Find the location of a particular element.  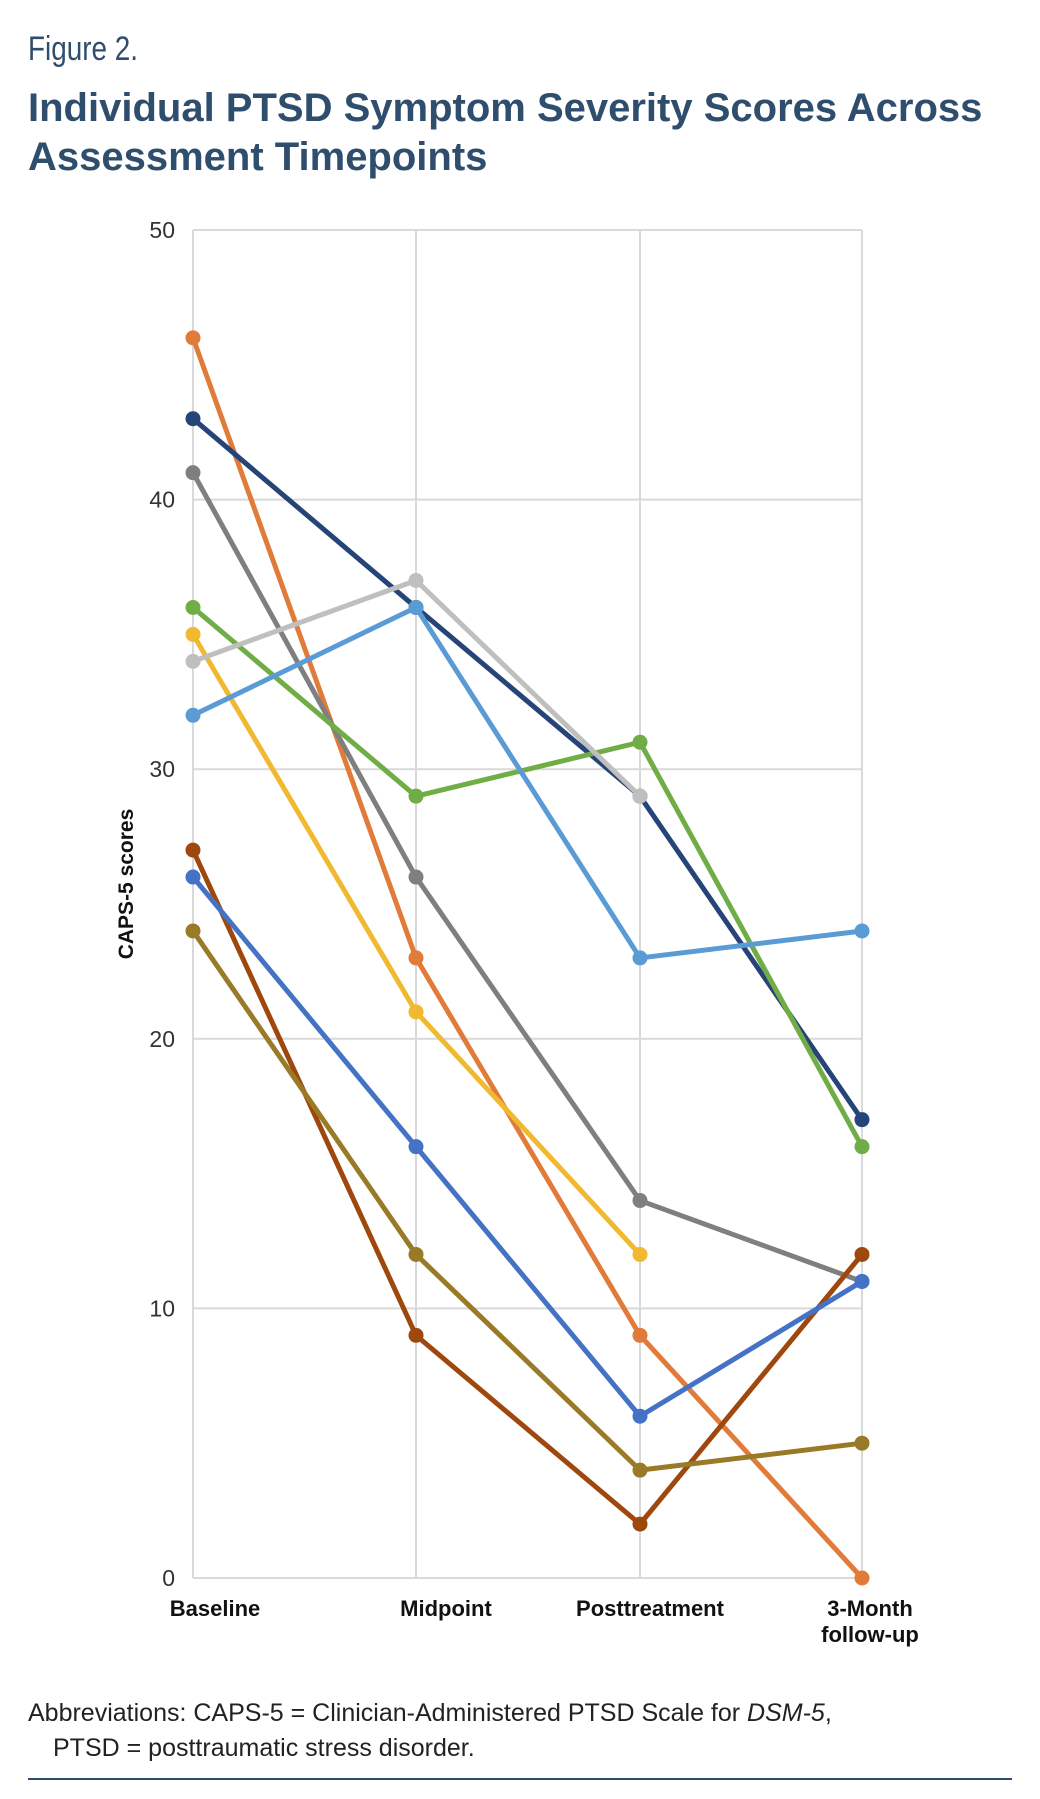

y-axis-label: CAPS-5 scores is located at coordinates (126, 884).